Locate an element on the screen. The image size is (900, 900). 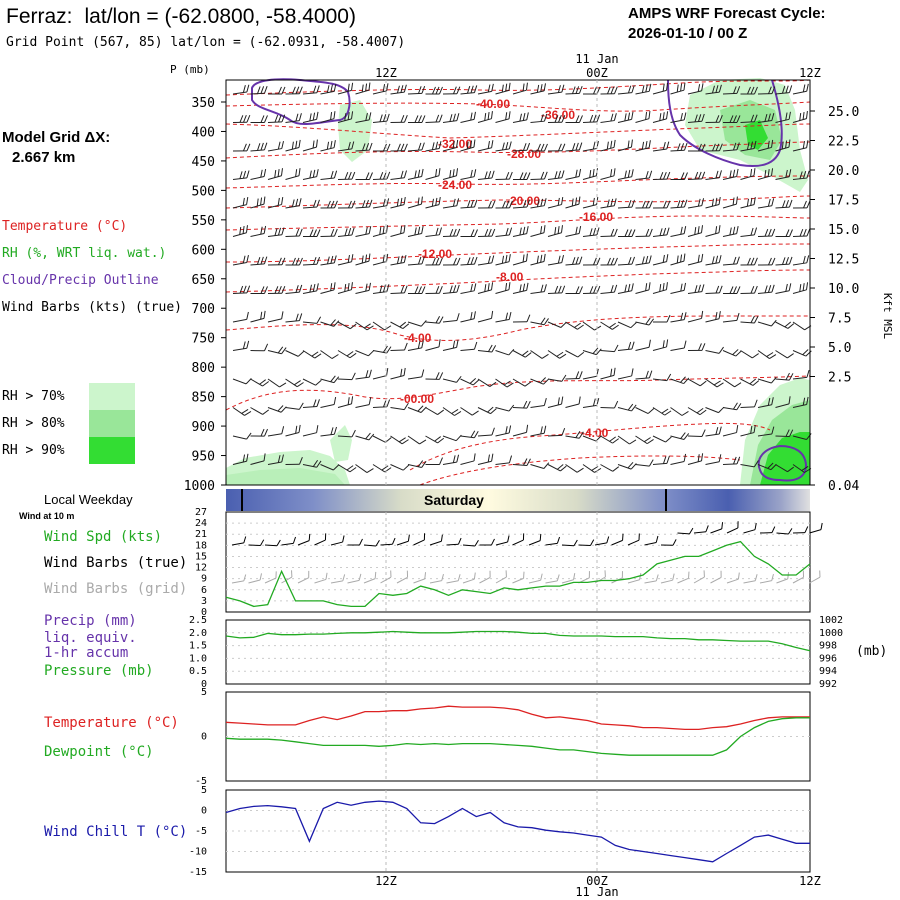
pressure-tick-label: 1000 is located at coordinates (199, 486).